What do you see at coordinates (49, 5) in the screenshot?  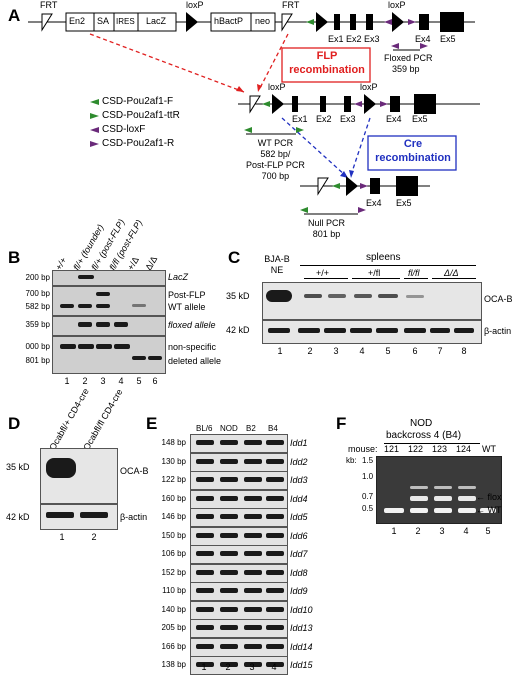 I see `frt-label-1: FRT` at bounding box center [49, 5].